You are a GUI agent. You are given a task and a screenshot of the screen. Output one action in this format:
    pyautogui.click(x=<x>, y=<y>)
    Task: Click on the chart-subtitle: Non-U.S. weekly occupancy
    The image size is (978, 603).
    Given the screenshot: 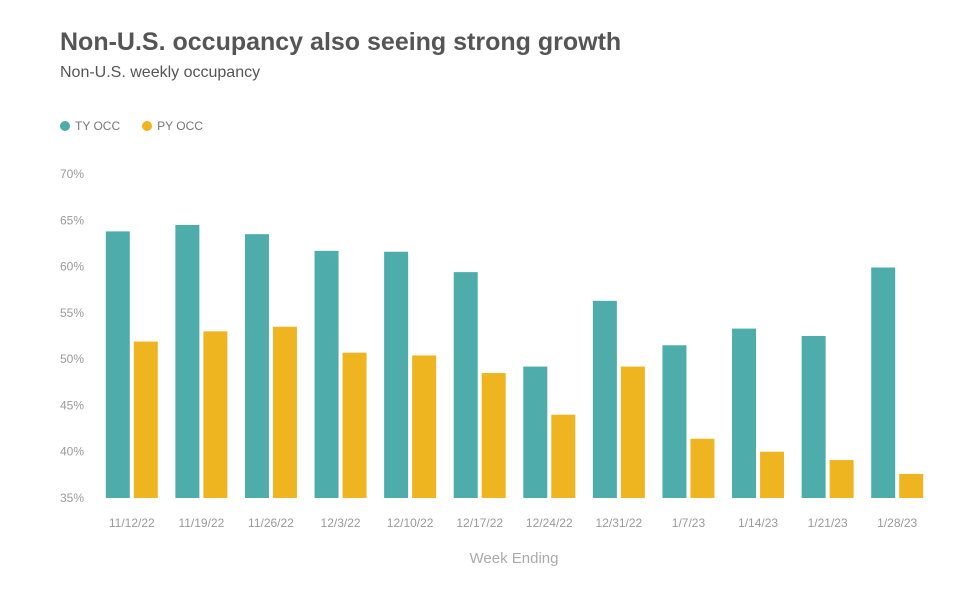 What is the action you would take?
    pyautogui.click(x=160, y=72)
    